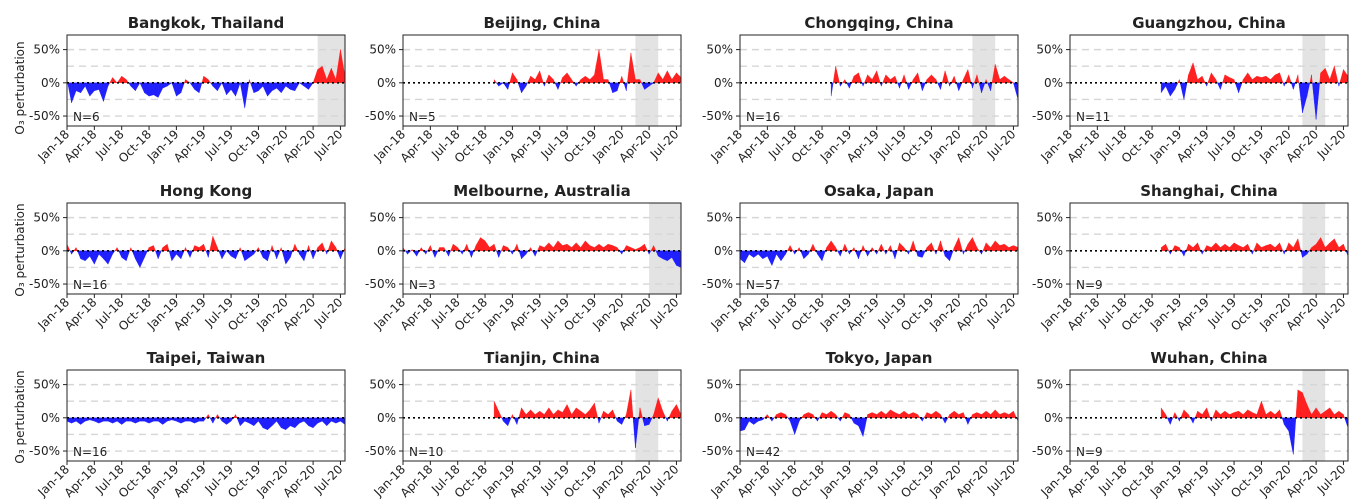 This screenshot has height=502, width=1349. Describe the element at coordinates (1047, 451) in the screenshot. I see `y-tick-label: -50%` at that location.